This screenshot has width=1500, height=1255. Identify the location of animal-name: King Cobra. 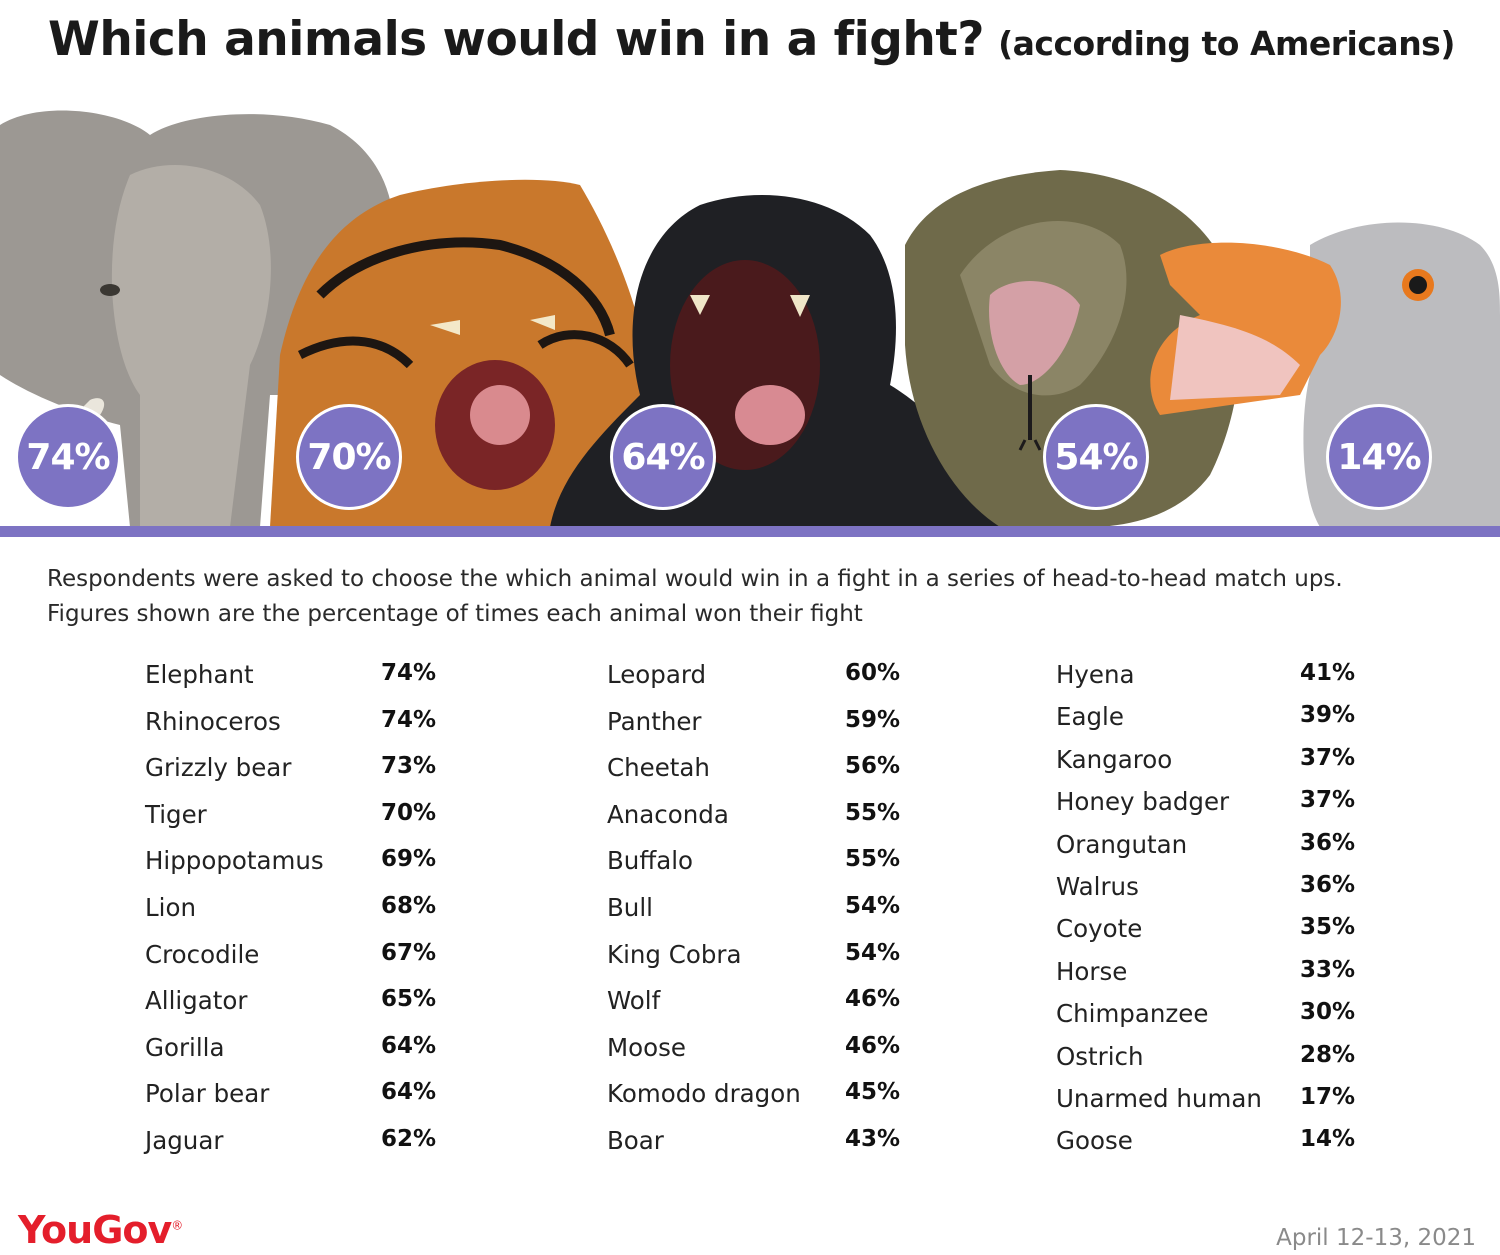
(674, 954).